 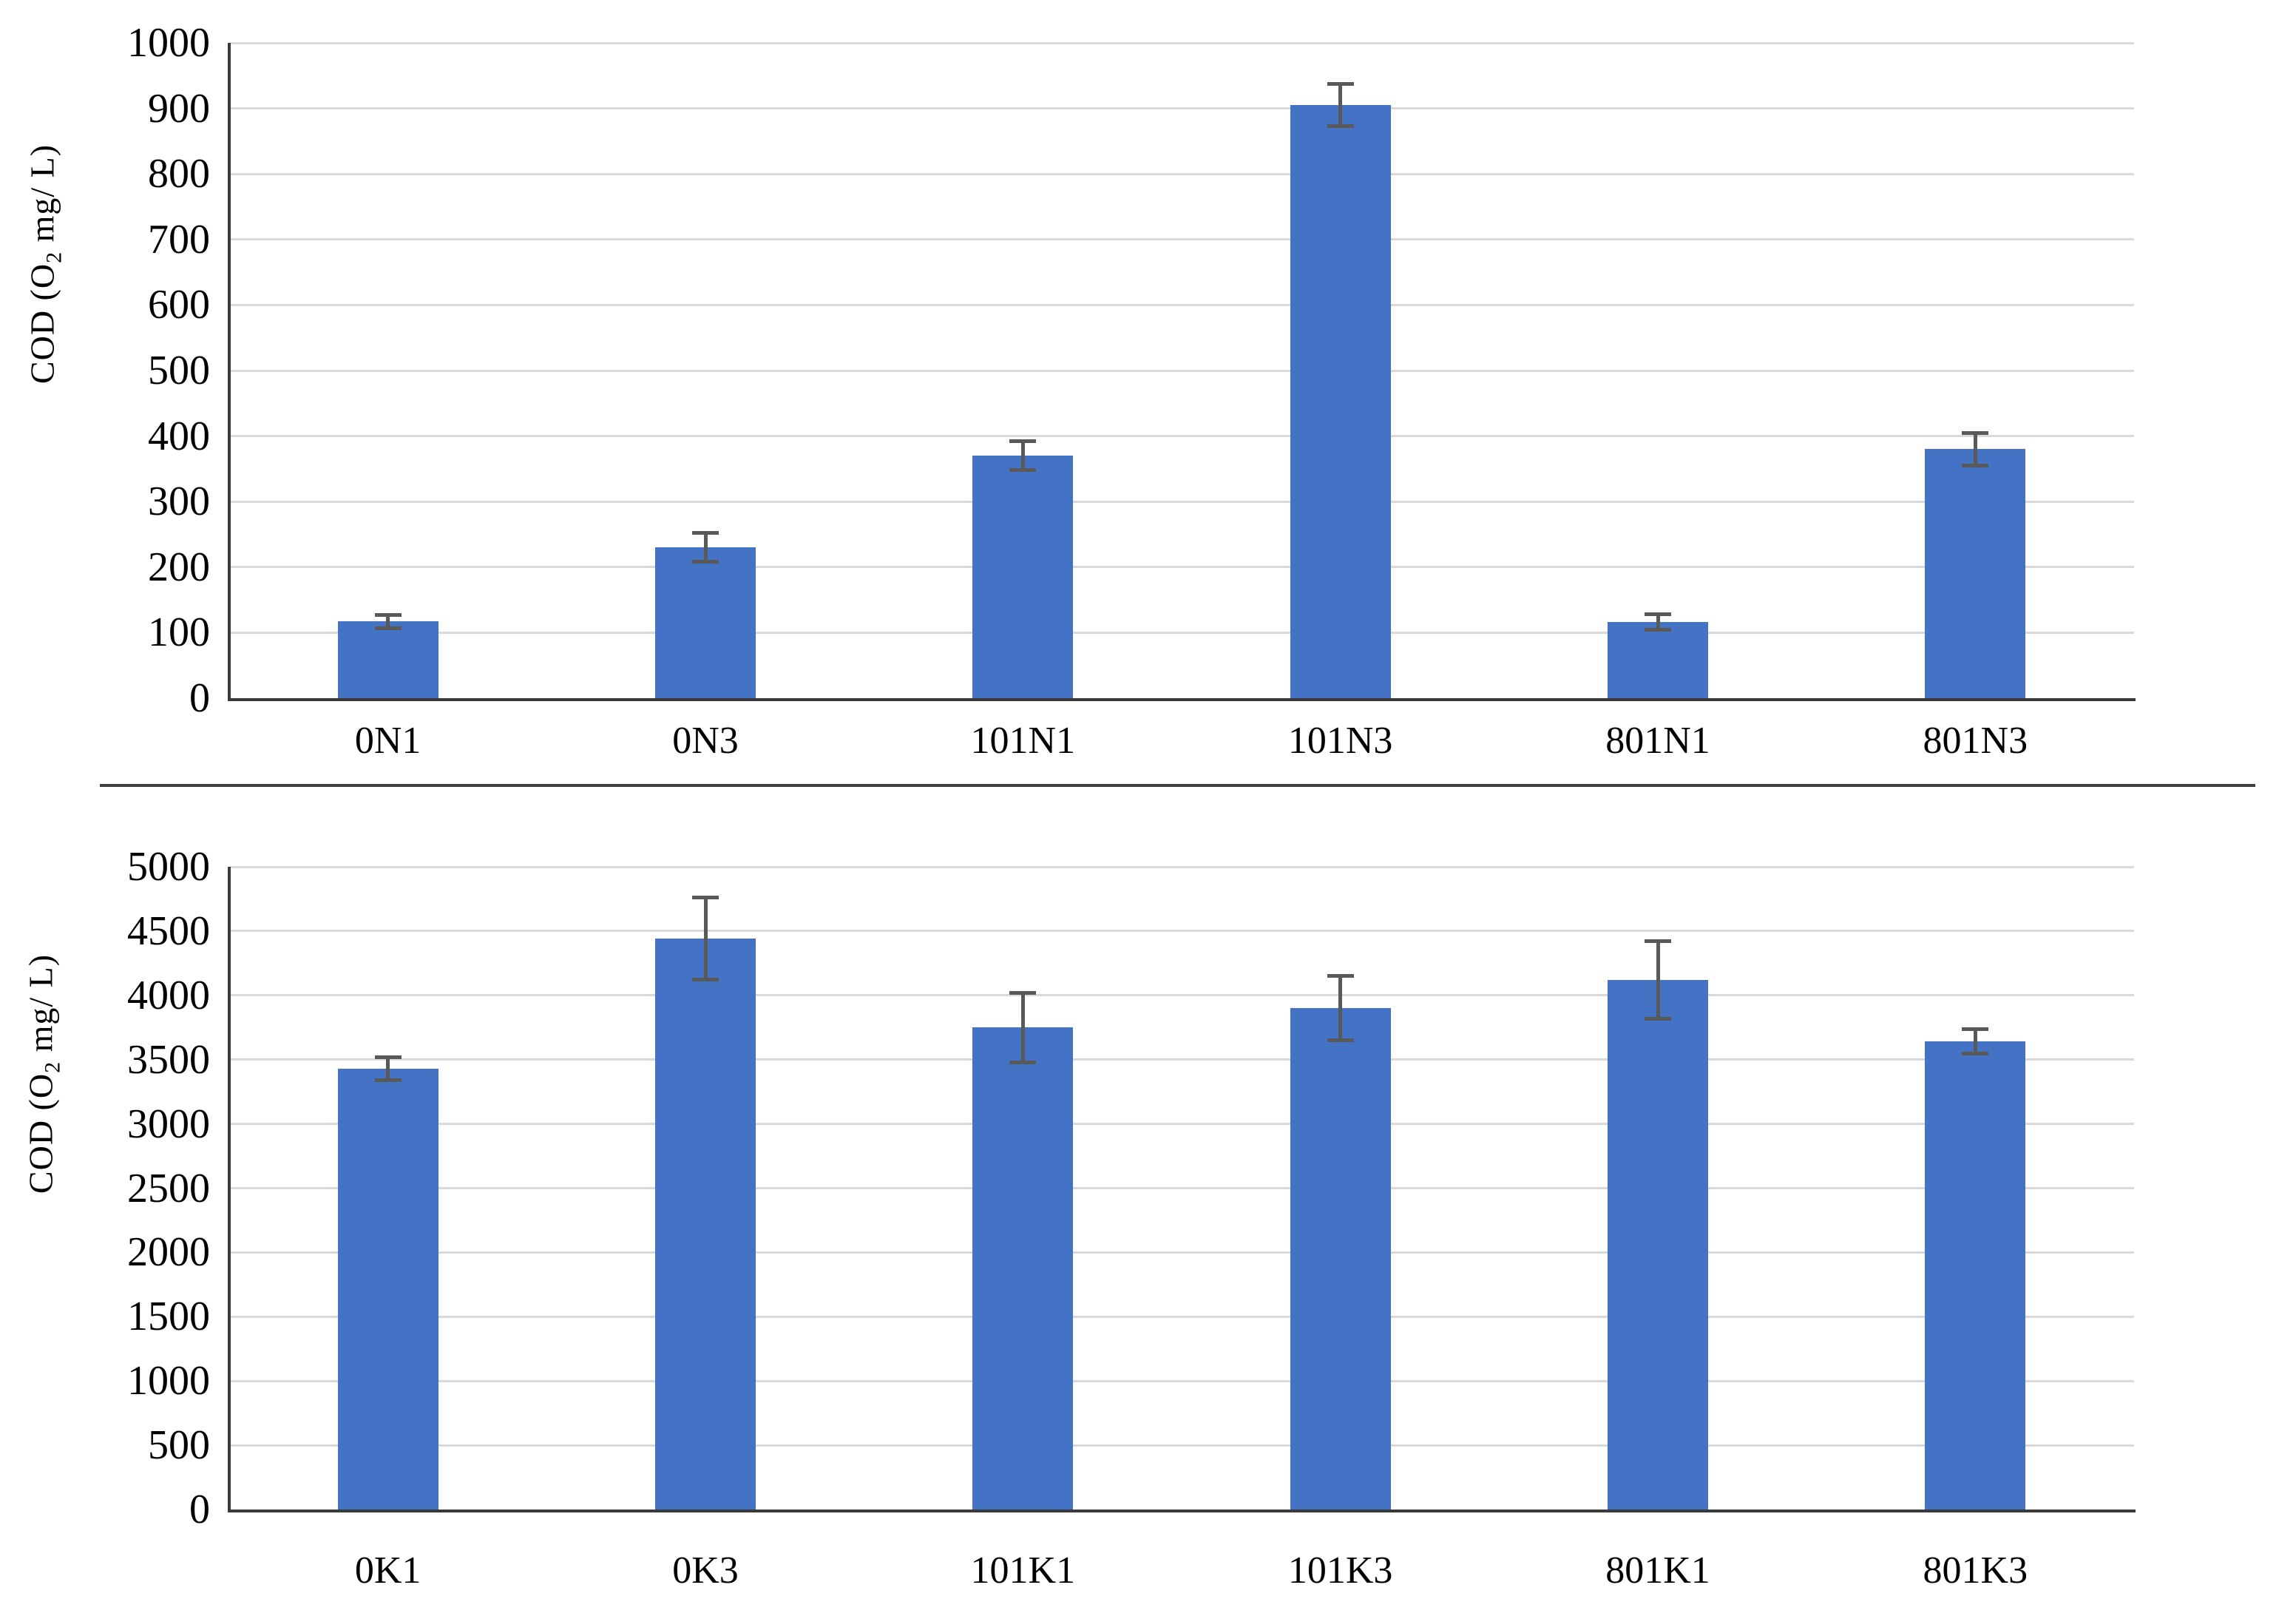 I want to click on y-tick-label-700: 700, so click(x=179, y=239).